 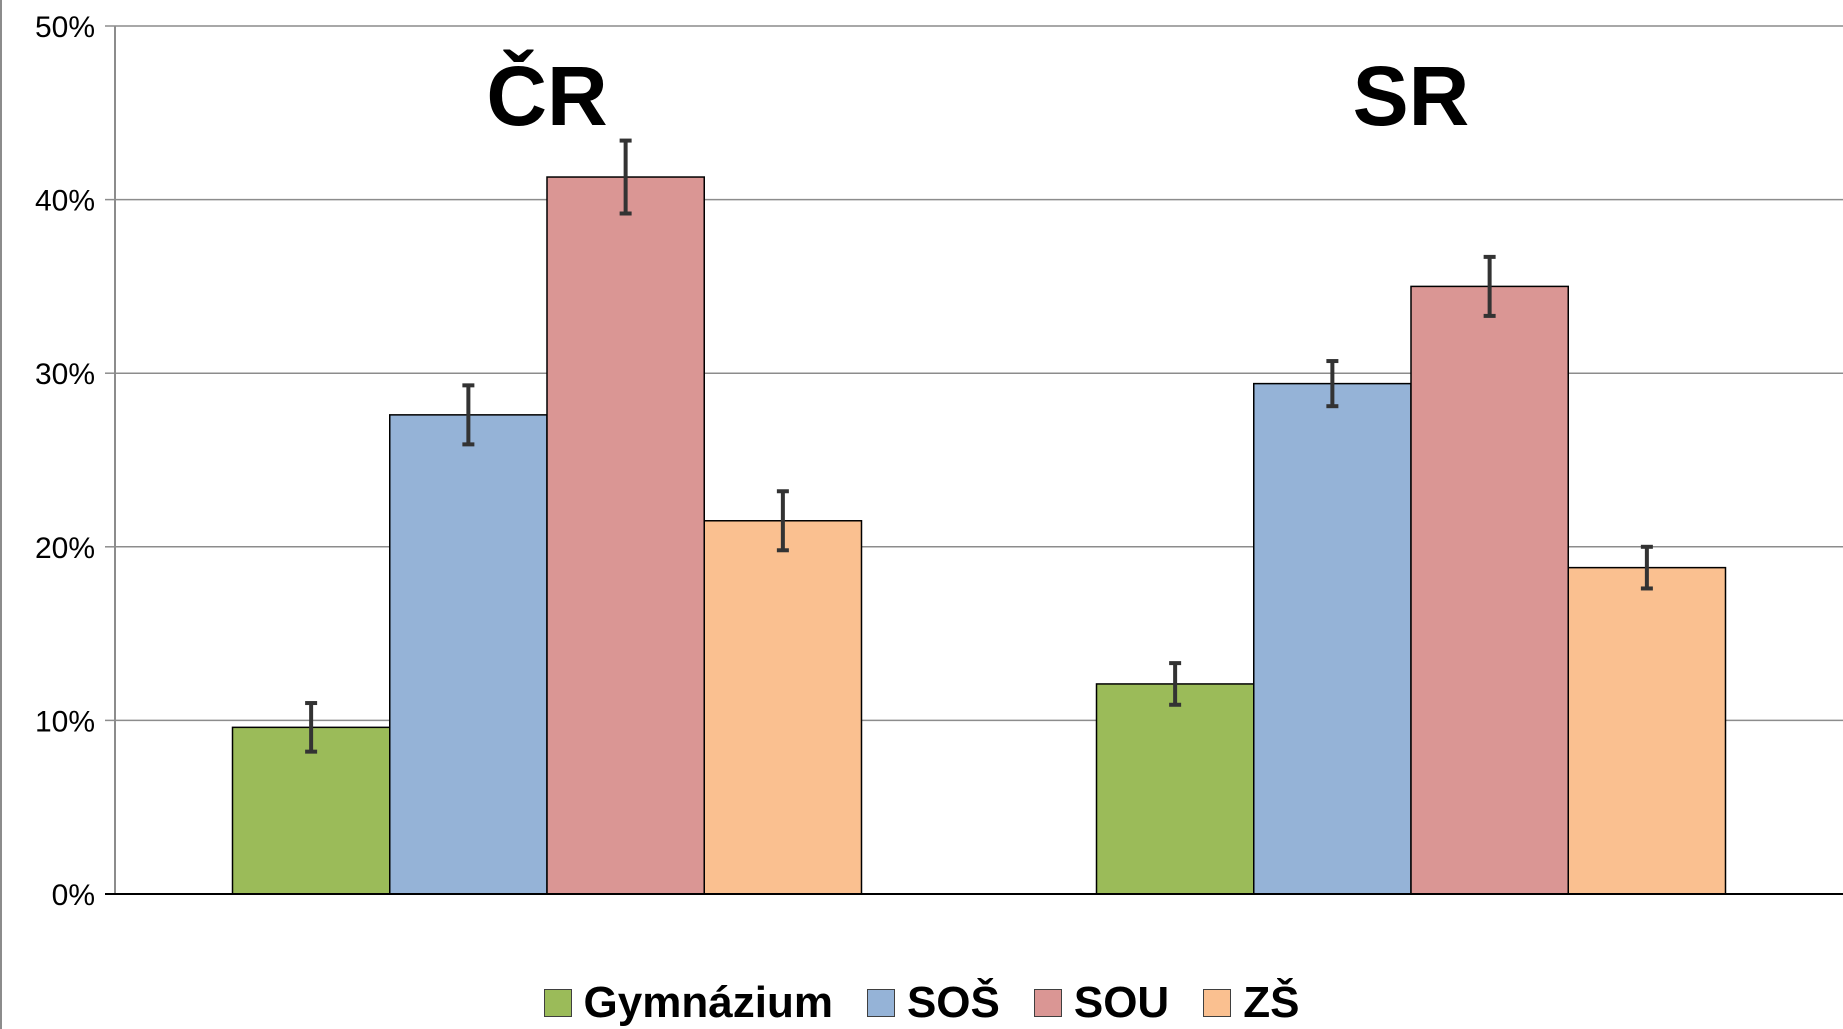 I want to click on y-tick-label: 40%, so click(x=65, y=201).